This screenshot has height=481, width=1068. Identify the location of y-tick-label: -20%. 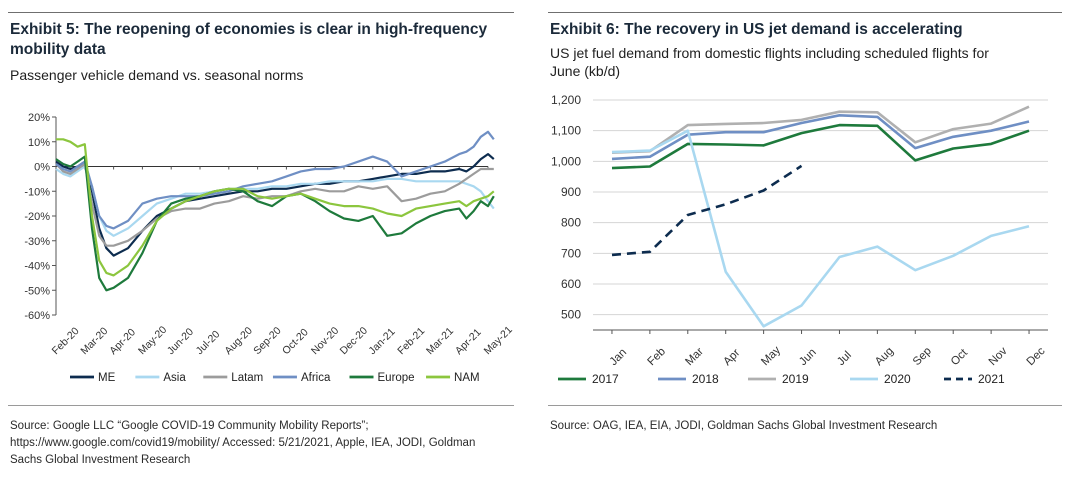
(37, 217).